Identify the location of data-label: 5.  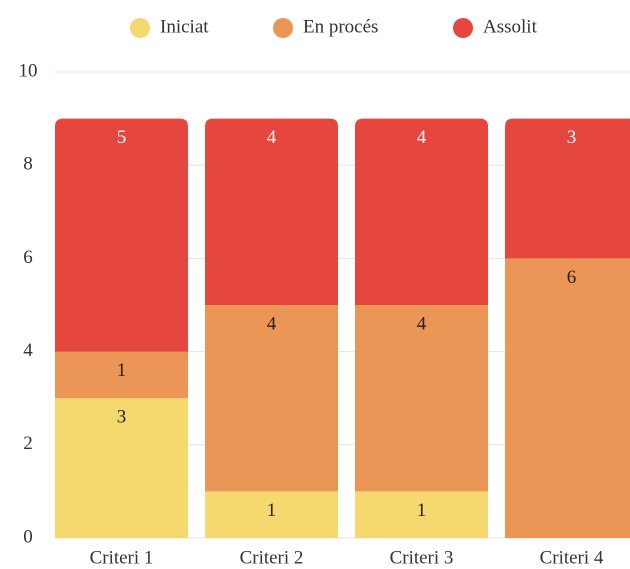
(122, 137).